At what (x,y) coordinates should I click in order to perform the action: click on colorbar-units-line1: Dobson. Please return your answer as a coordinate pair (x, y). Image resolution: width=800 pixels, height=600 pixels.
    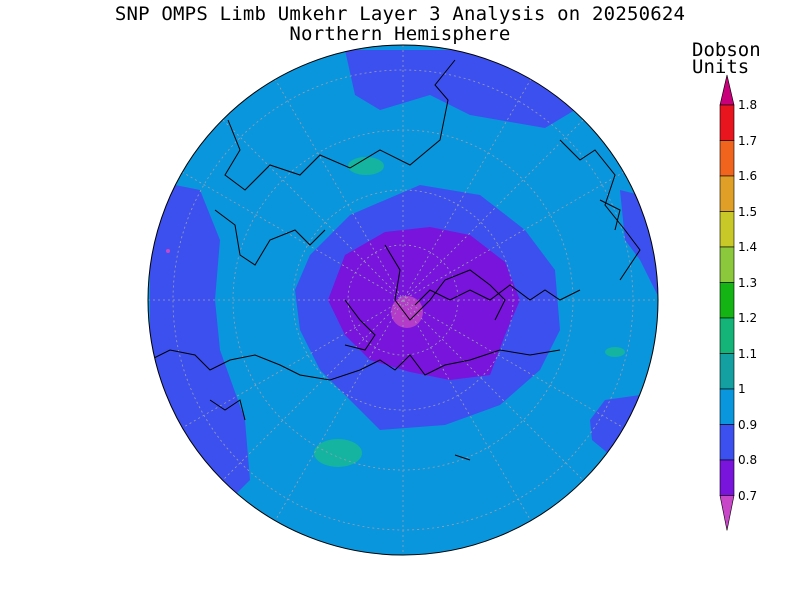
    Looking at the image, I should click on (726, 50).